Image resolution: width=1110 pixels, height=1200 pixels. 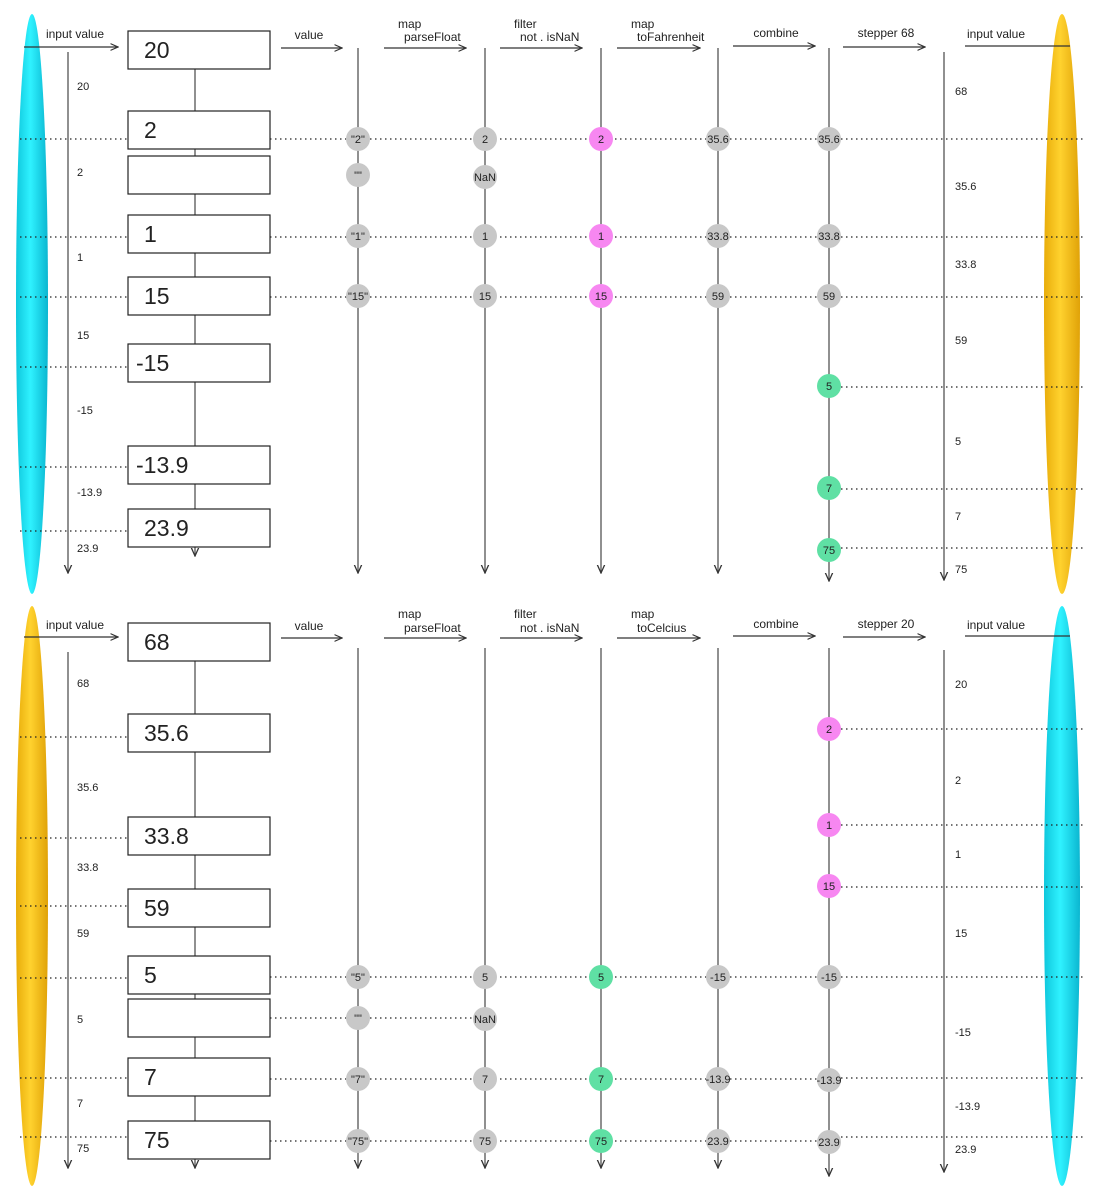 I want to click on right-label: 59, so click(x=961, y=341).